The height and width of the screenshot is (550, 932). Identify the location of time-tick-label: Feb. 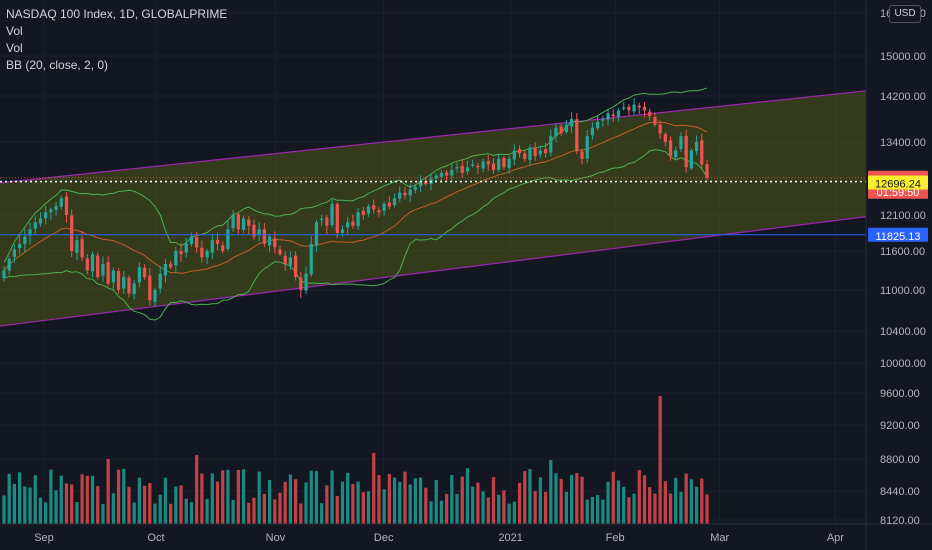
(615, 538).